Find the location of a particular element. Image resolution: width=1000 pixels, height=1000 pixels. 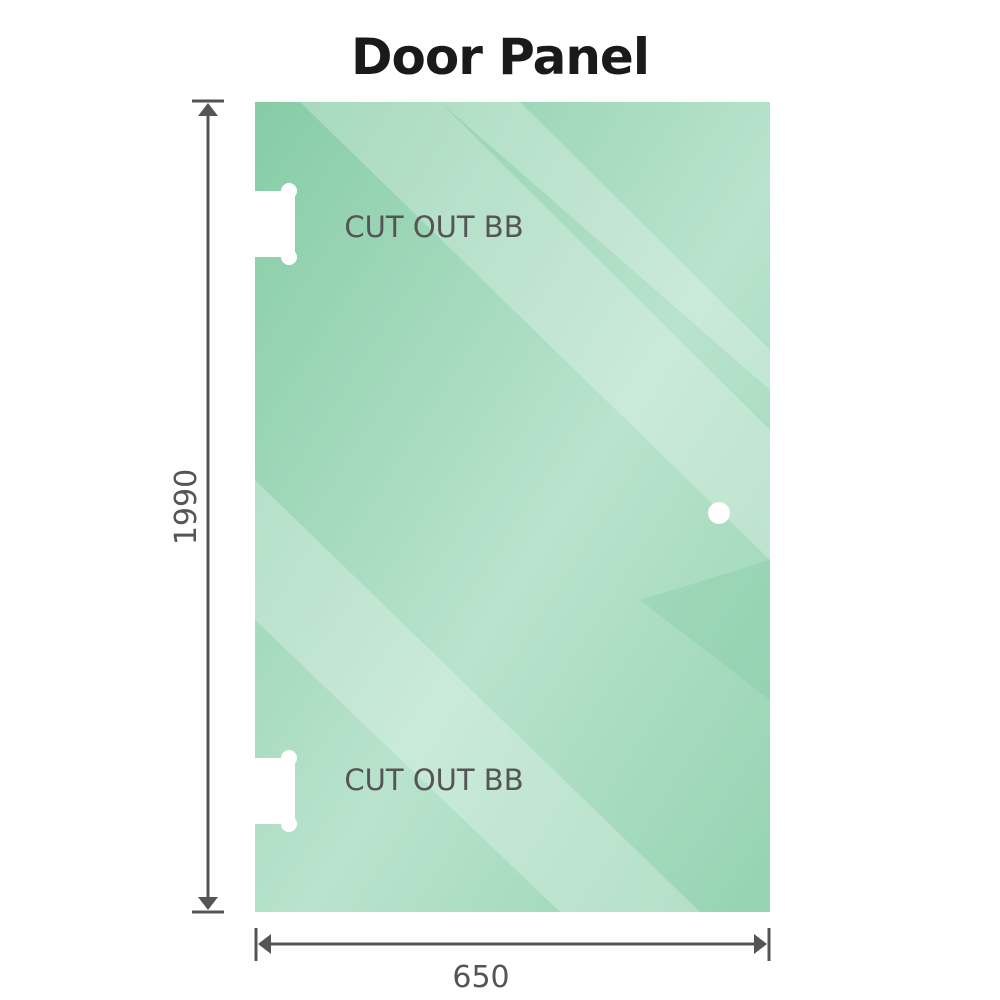

width-dimension-line is located at coordinates (512, 944).